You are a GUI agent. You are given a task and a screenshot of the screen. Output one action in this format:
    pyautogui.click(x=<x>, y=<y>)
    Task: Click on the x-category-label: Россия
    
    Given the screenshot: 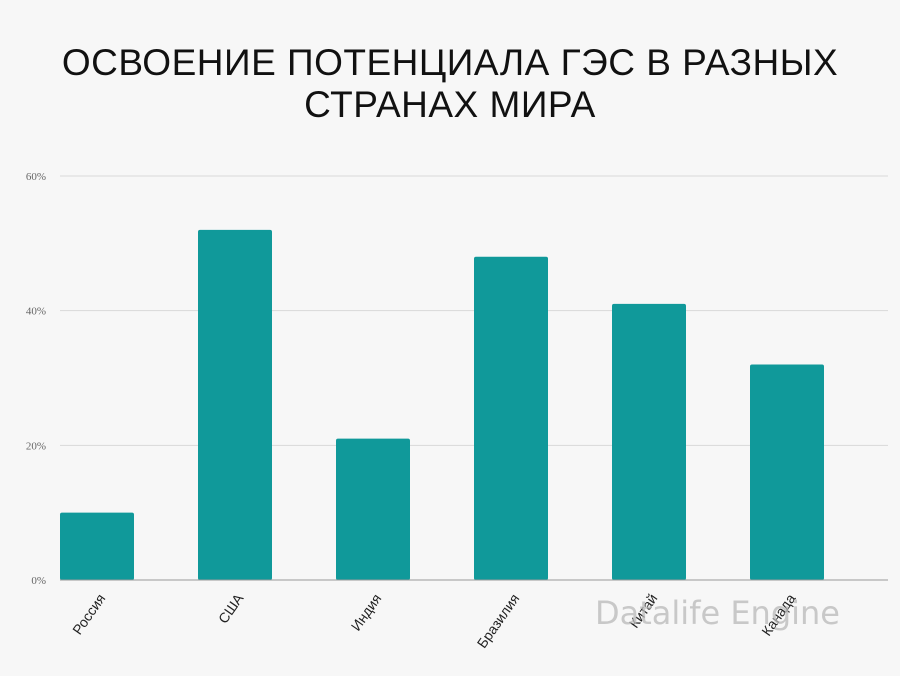 What is the action you would take?
    pyautogui.click(x=88, y=614)
    